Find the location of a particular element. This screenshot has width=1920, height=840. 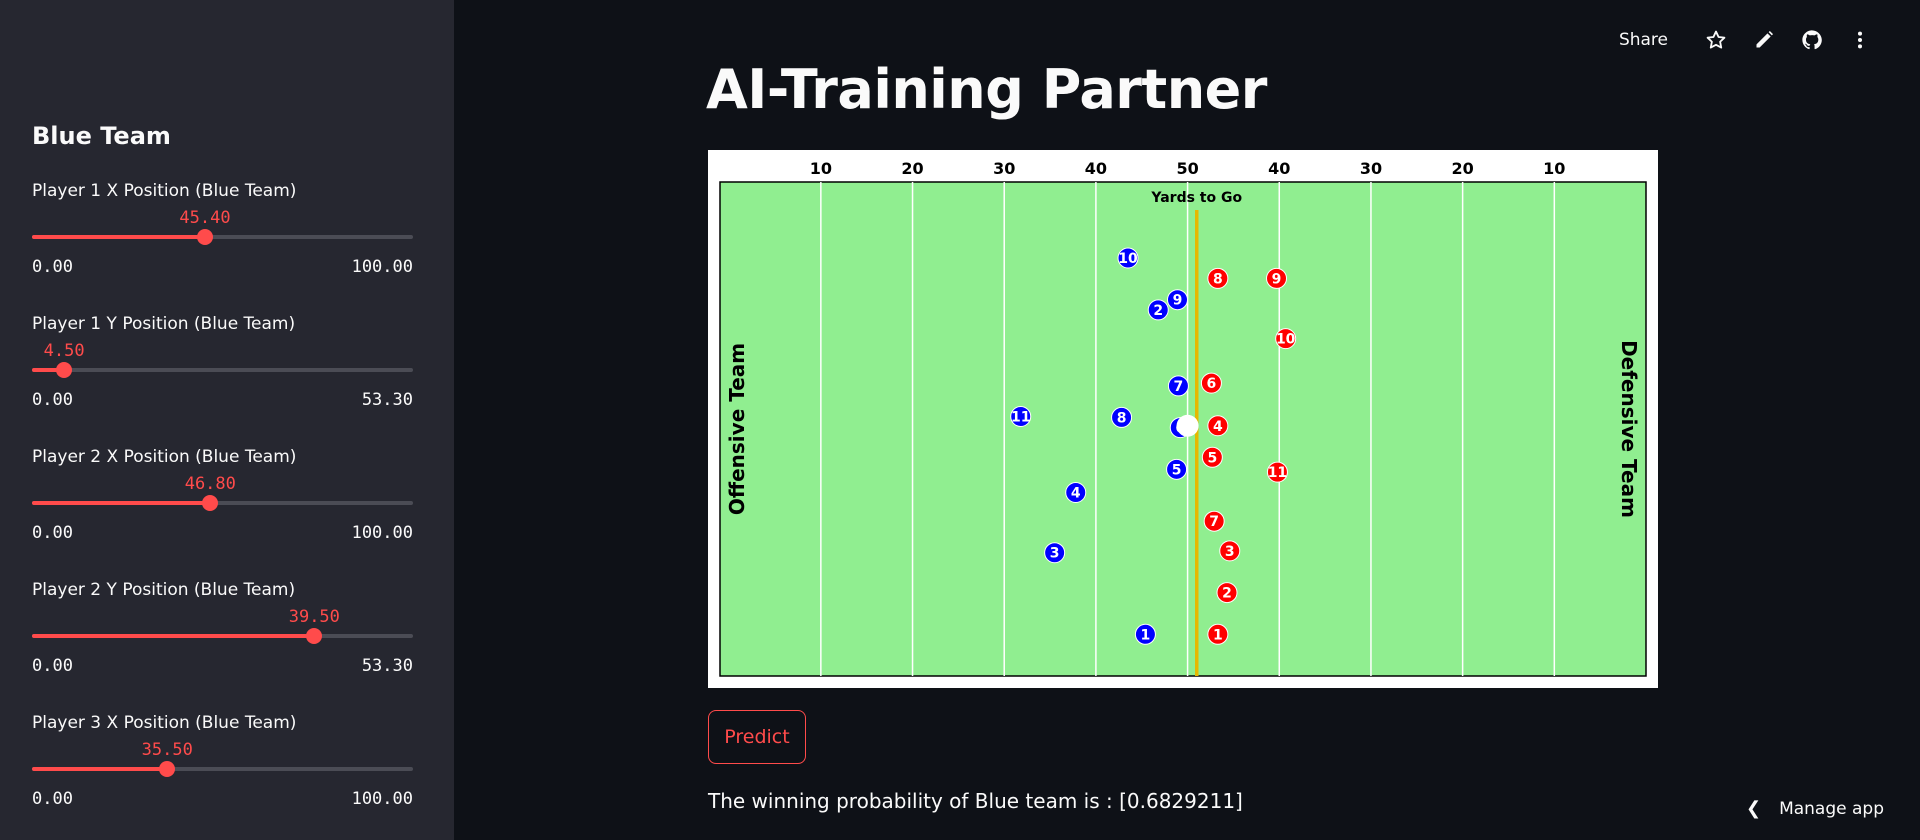

blue-player-number: 11 is located at coordinates (1020, 417).